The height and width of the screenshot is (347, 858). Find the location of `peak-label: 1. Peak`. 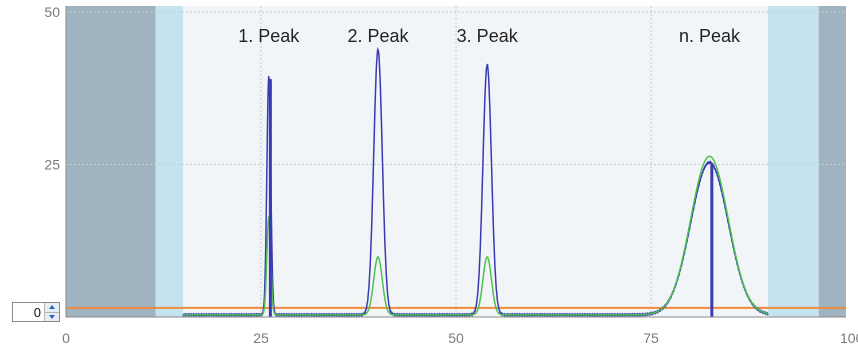

peak-label: 1. Peak is located at coordinates (269, 36).